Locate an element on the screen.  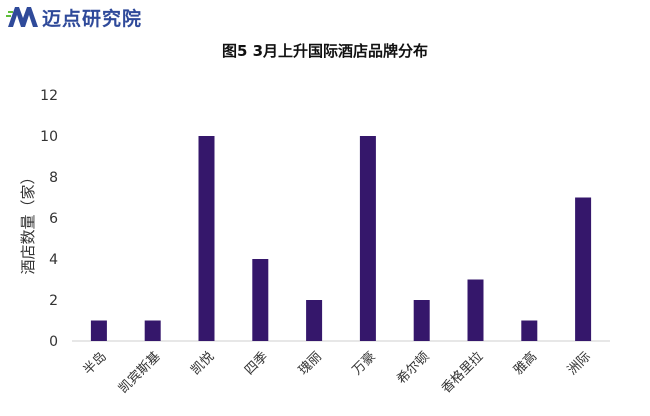
y-axis-label: 酒店数量（家） is located at coordinates (28, 221).